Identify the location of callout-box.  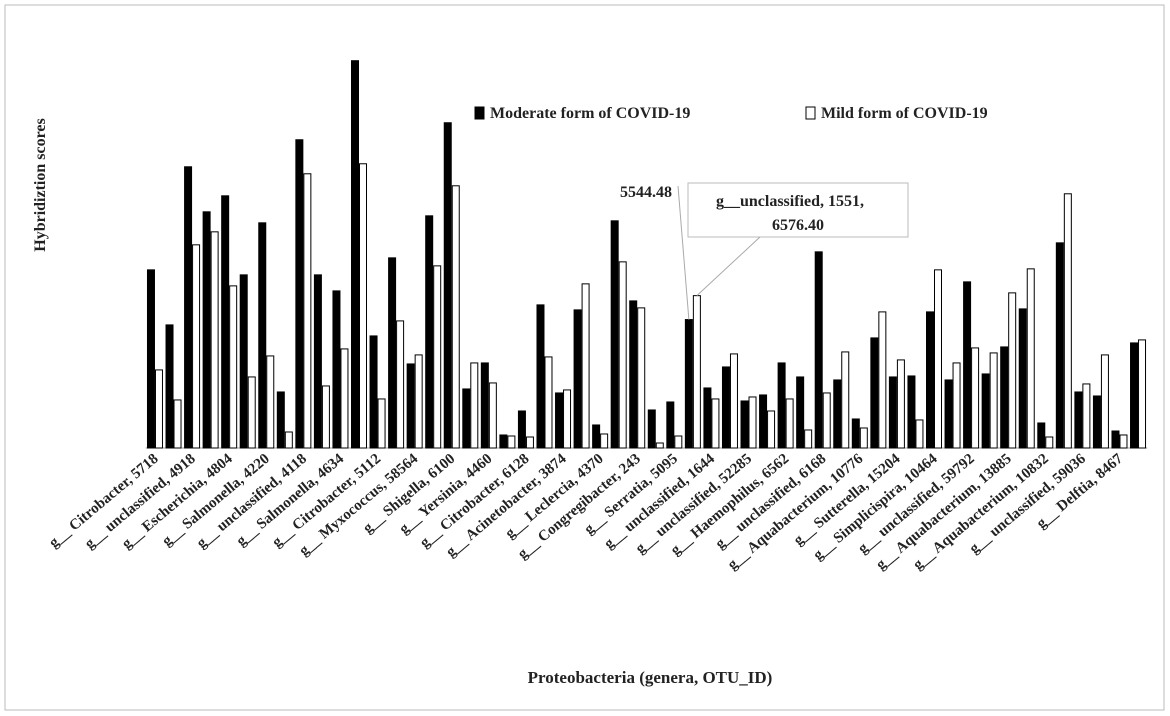
(798, 210).